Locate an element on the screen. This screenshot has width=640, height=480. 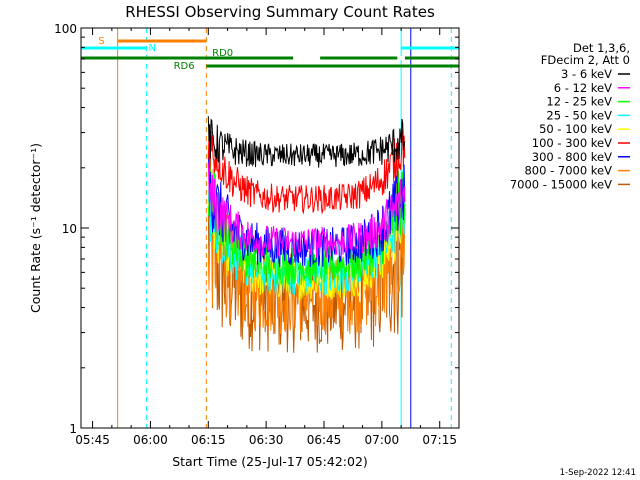
x-tick-label-5: 07:00 is located at coordinates (382, 440).